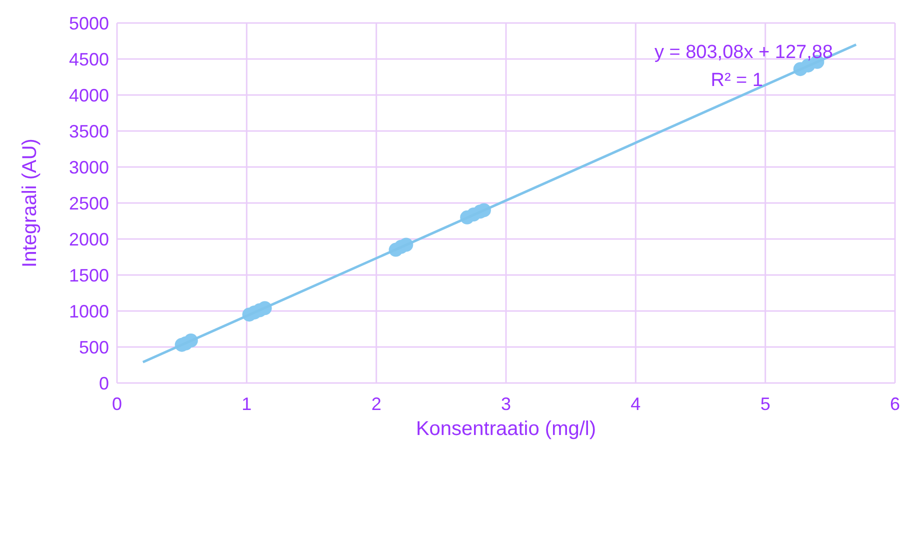 Image resolution: width=903 pixels, height=533 pixels. I want to click on y-tick-label: 2000, so click(88, 239).